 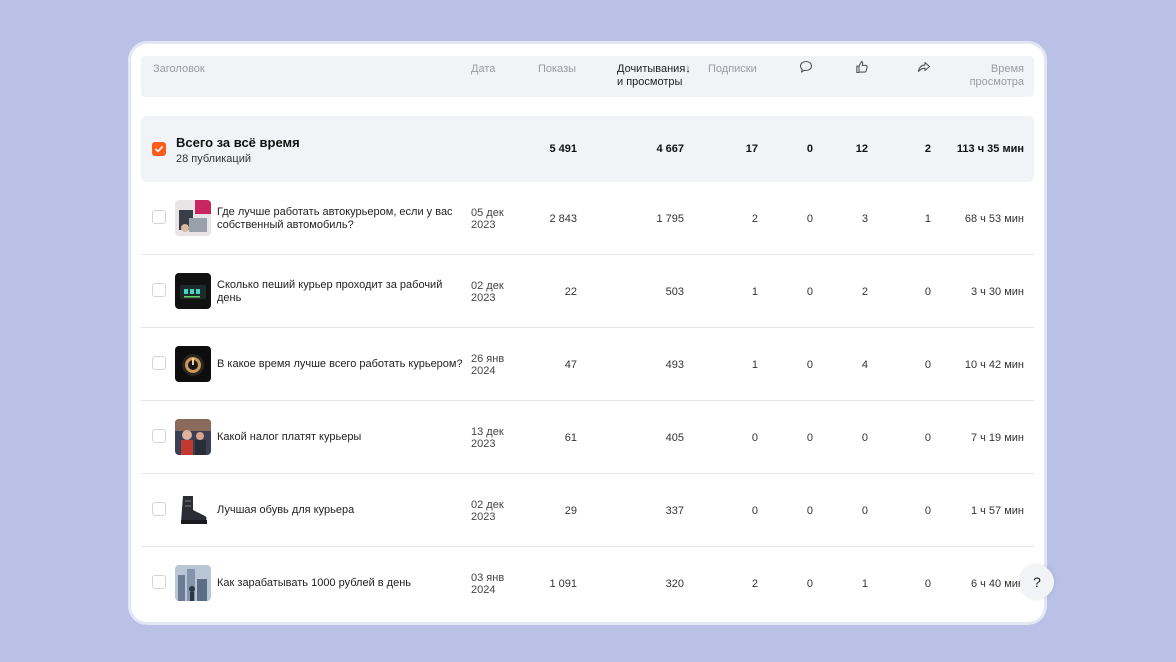 I want to click on row-subscriptions: 0, so click(x=754, y=438).